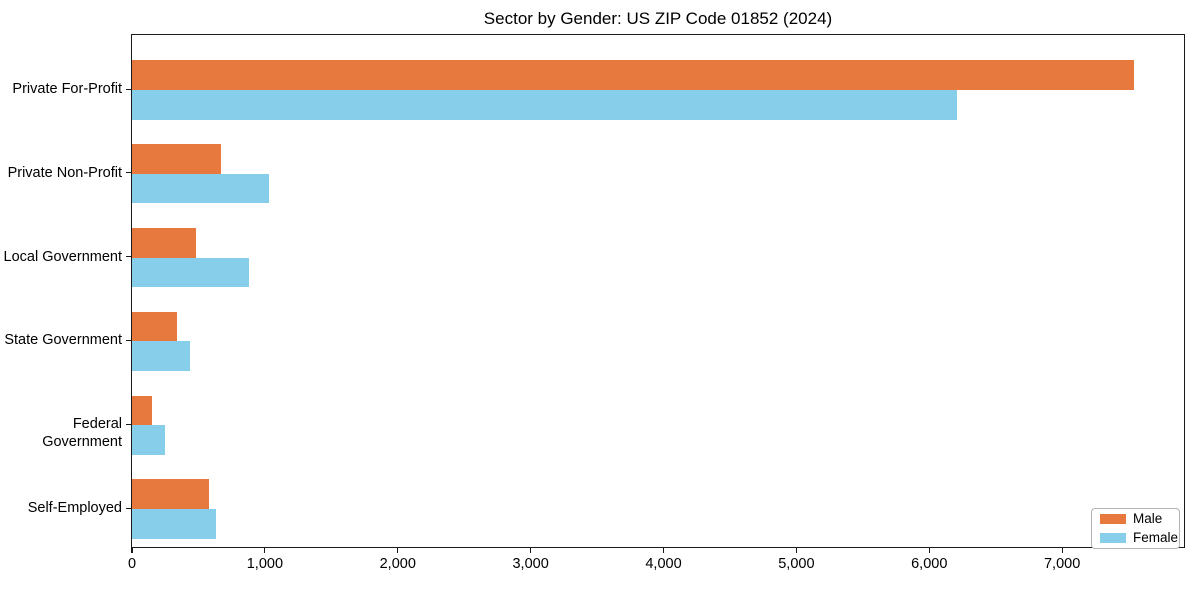 Image resolution: width=1200 pixels, height=600 pixels. I want to click on legend-item-male: Male, so click(1139, 519).